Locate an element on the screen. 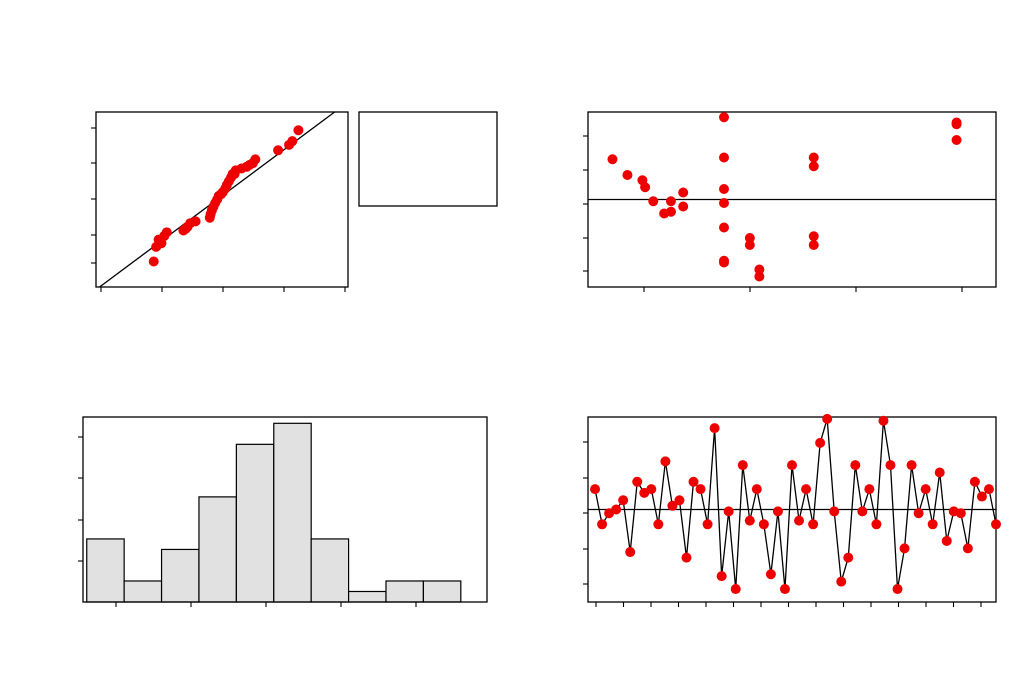 This screenshot has height=680, width=1019. normal-probability-points is located at coordinates (226, 196).